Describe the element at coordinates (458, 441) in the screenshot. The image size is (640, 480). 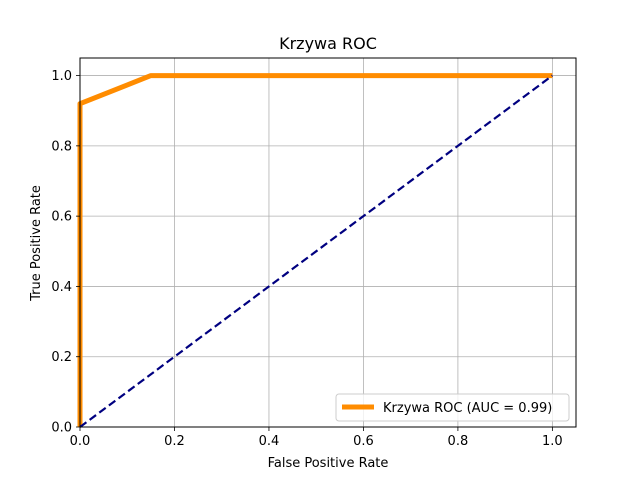
I see `x-tick-label: 0.8` at that location.